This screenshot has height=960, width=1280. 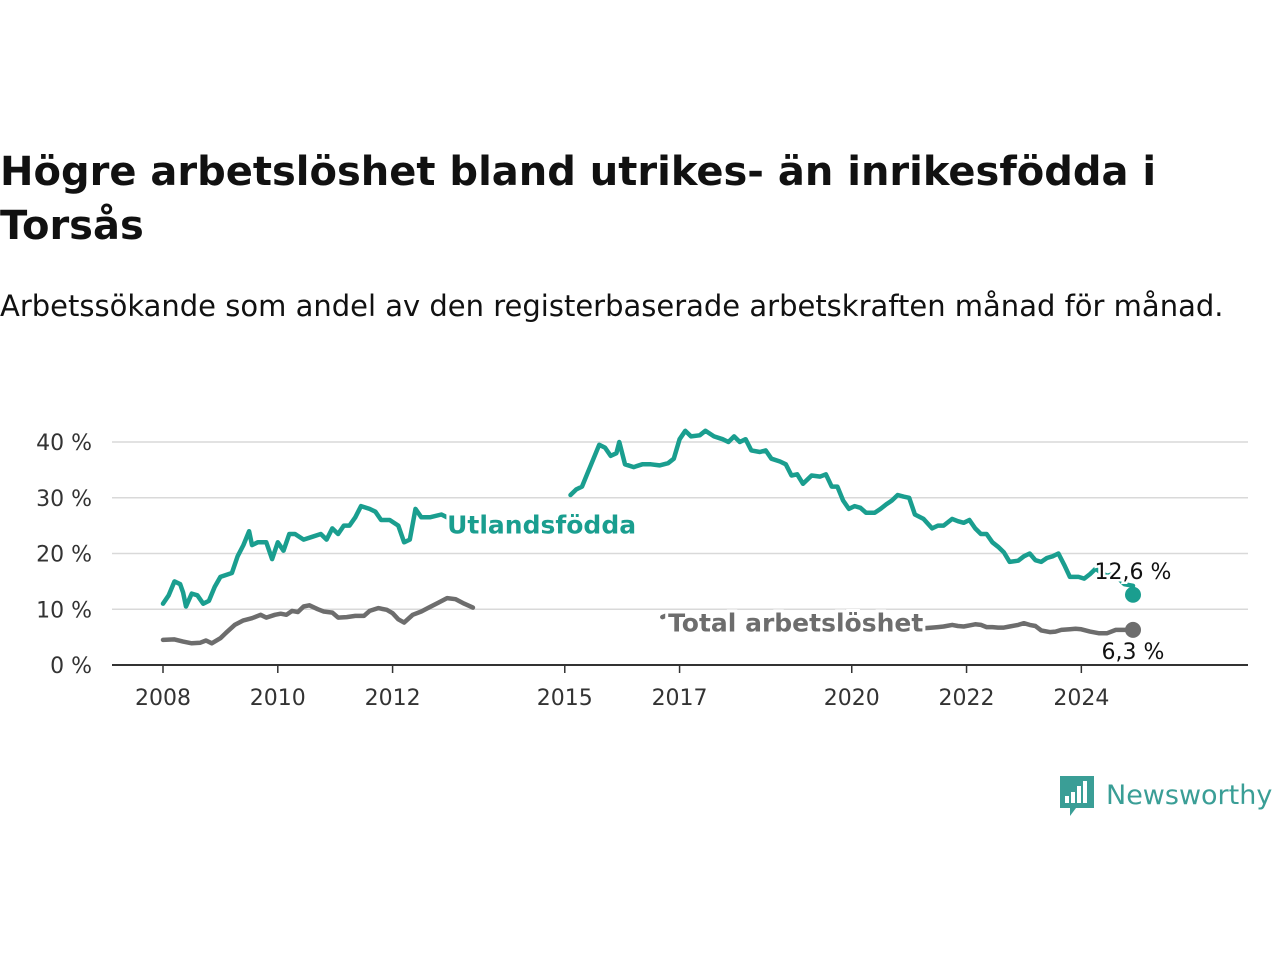 What do you see at coordinates (64, 499) in the screenshot?
I see `y-tick-label: 30 %` at bounding box center [64, 499].